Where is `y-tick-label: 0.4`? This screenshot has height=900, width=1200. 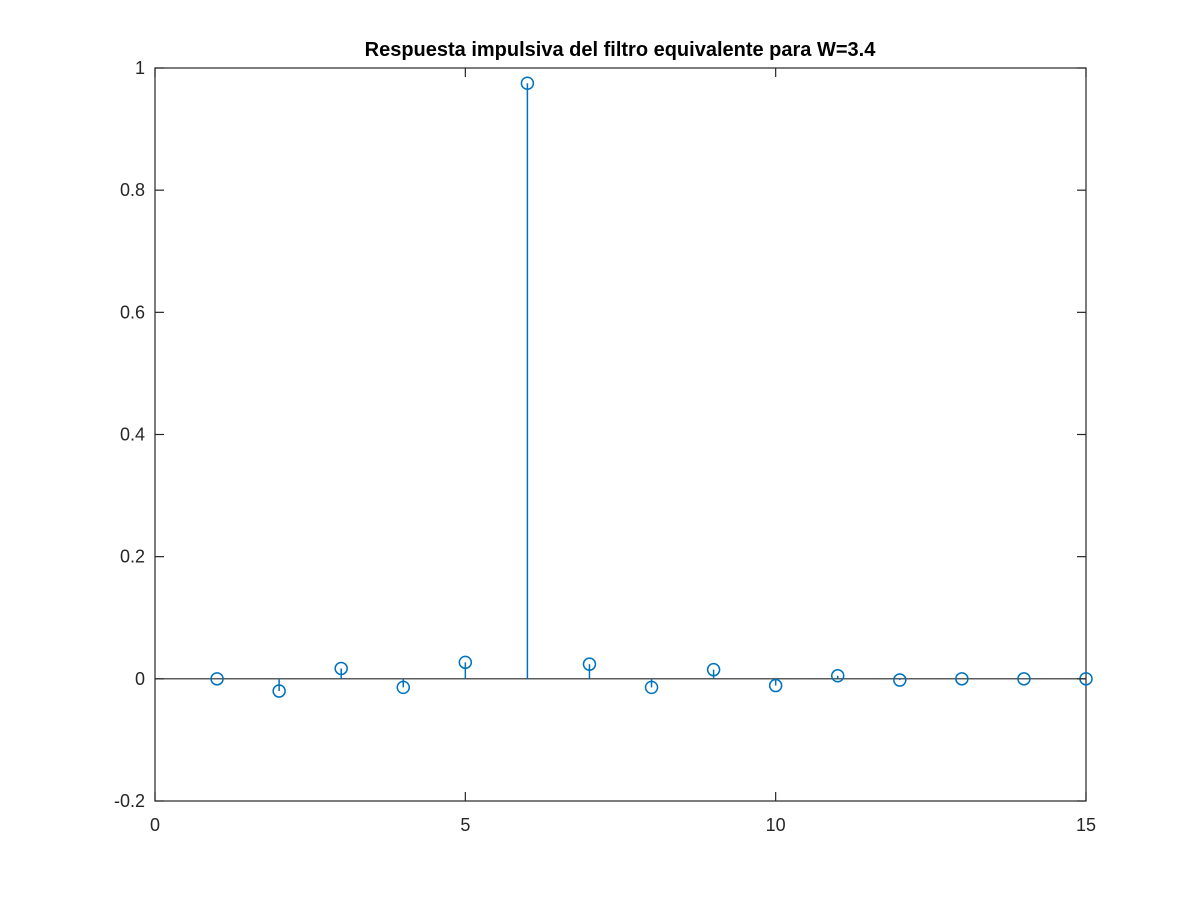 y-tick-label: 0.4 is located at coordinates (132, 435).